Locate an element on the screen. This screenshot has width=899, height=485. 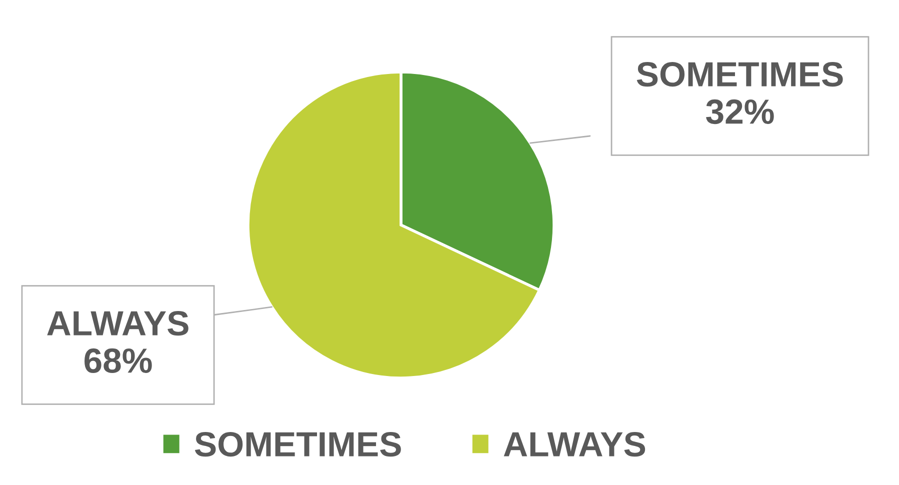
legend-label: SOMETIMES is located at coordinates (297, 444).